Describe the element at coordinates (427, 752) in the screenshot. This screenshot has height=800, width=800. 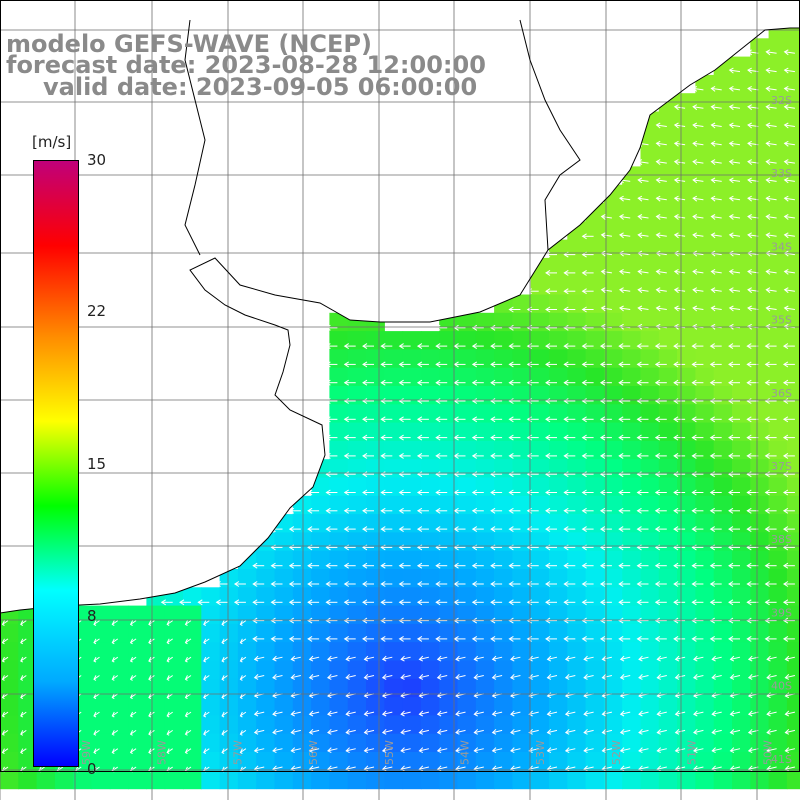
I see `longitude-labels: 59W58W57W56W55W54W53W52W51W50W49W` at that location.